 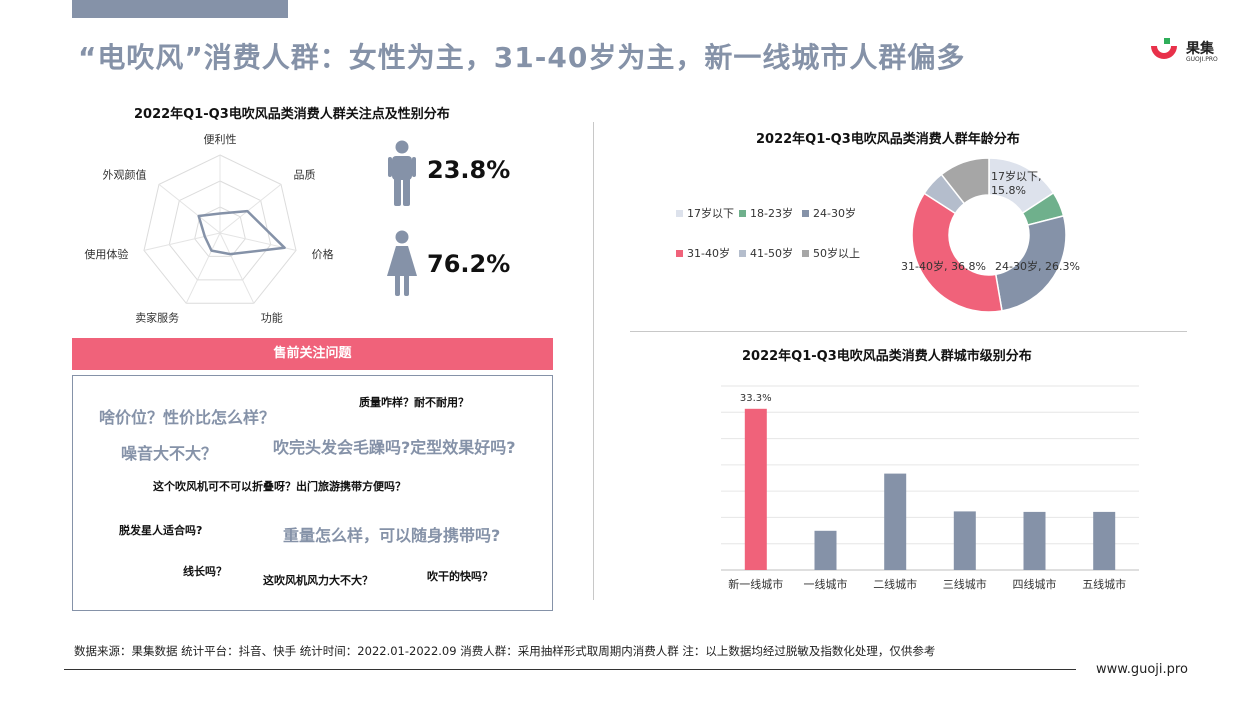 What do you see at coordinates (318, 580) in the screenshot?
I see `question-item: 这吹风机风力大不大？` at bounding box center [318, 580].